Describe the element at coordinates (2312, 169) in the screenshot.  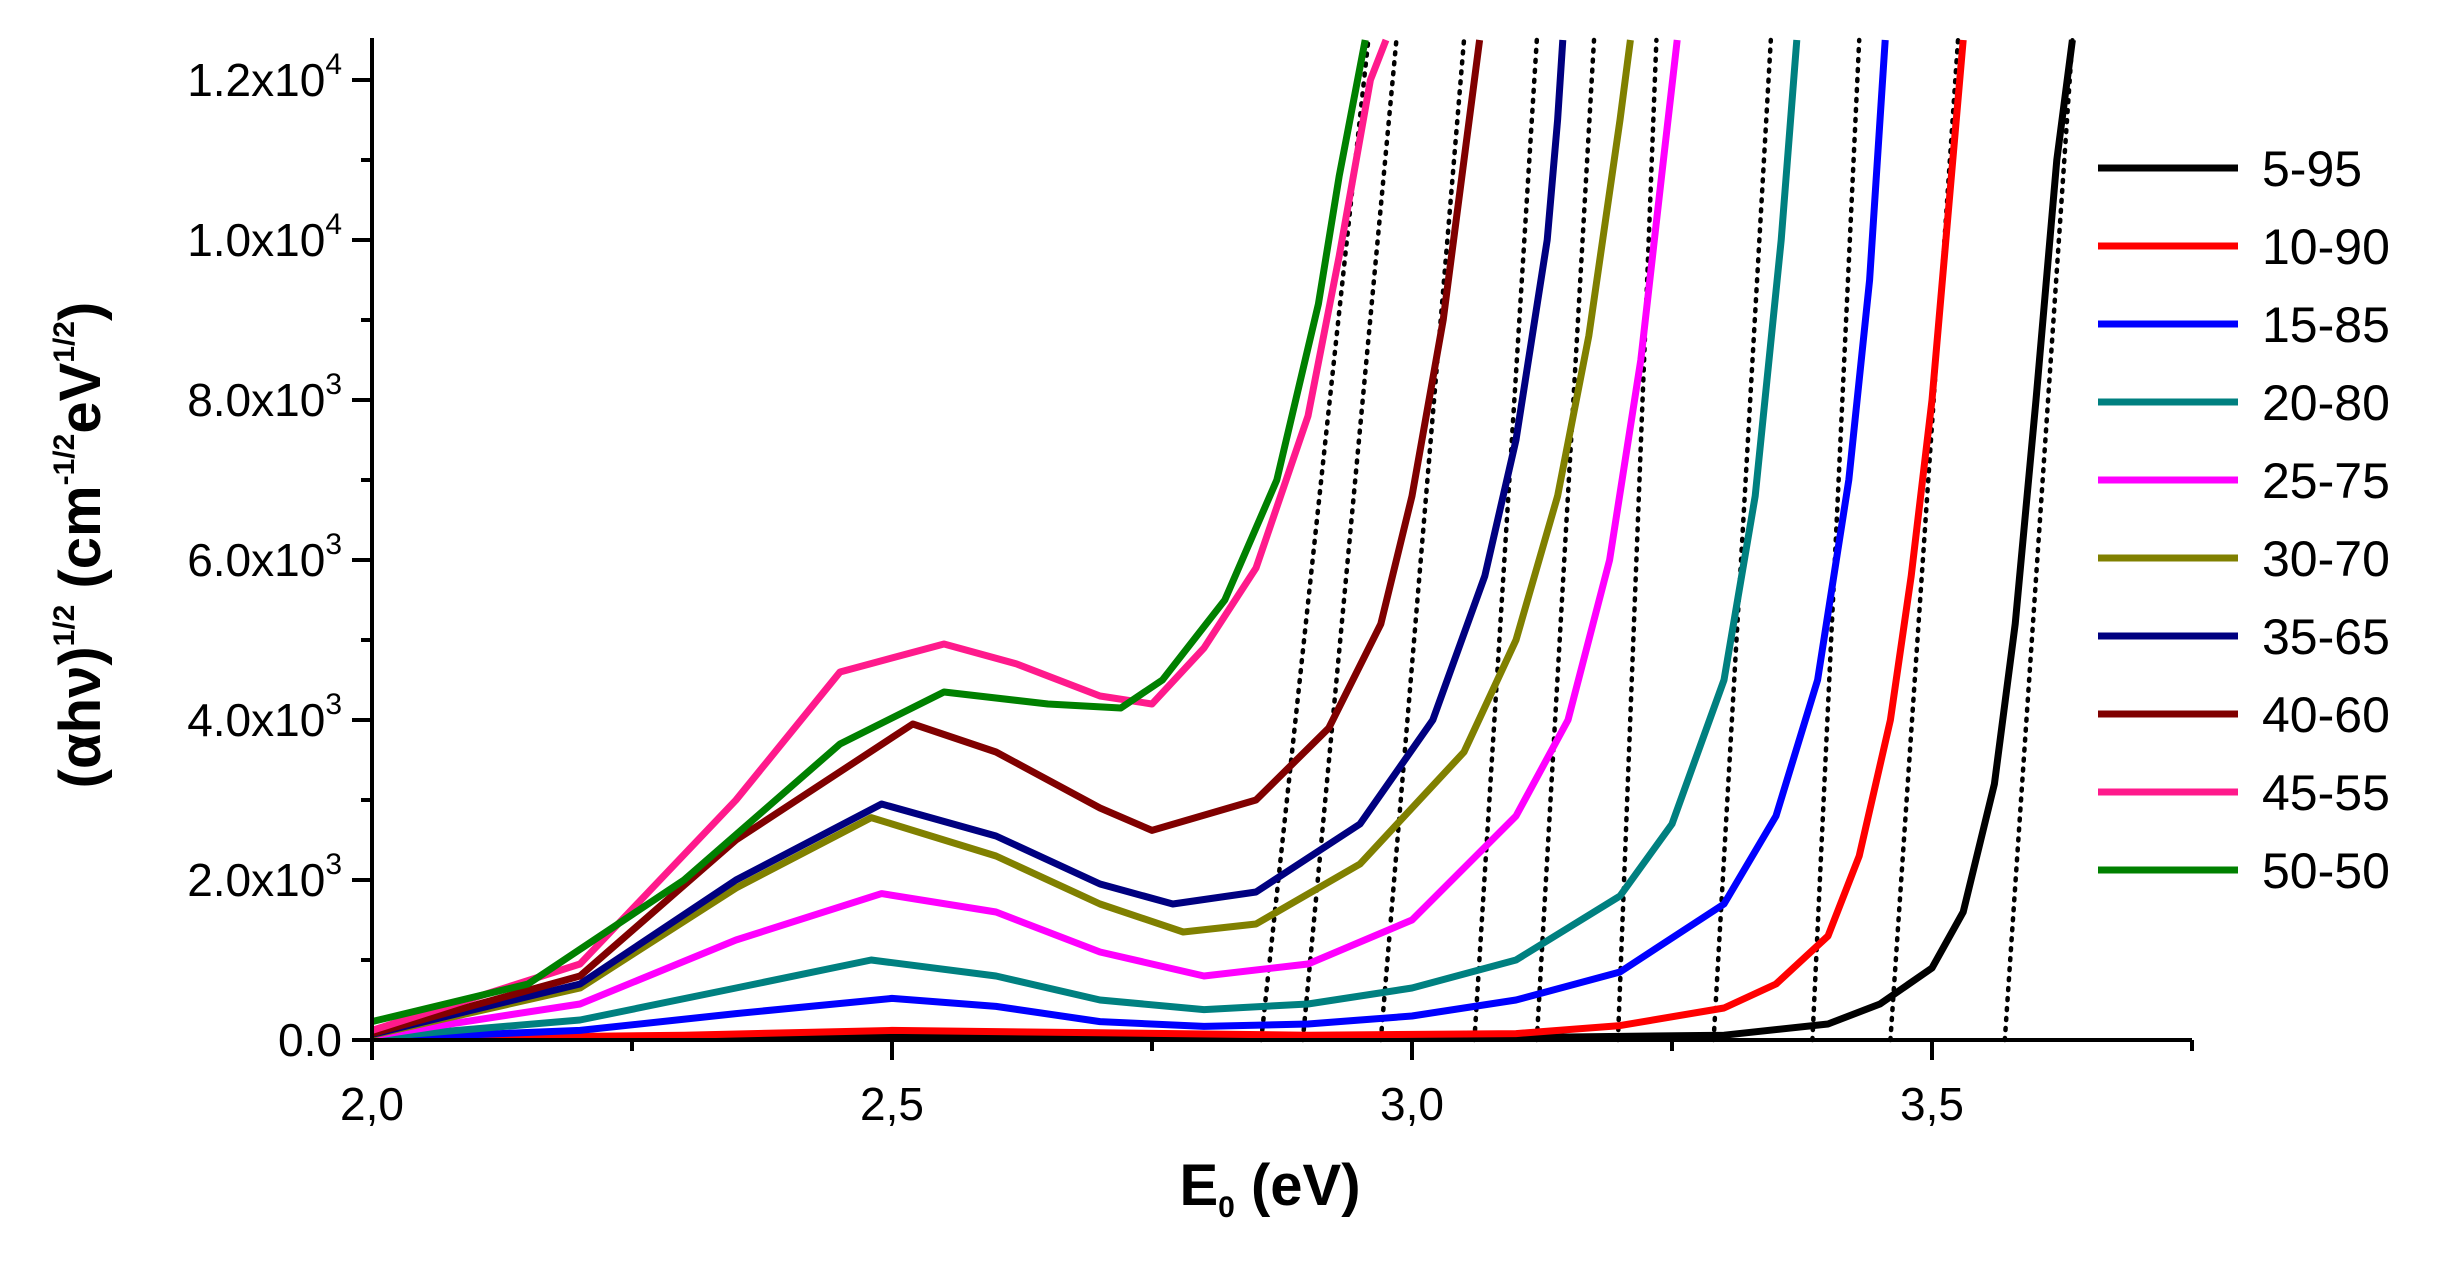
I see `legend-label: 5-95` at that location.